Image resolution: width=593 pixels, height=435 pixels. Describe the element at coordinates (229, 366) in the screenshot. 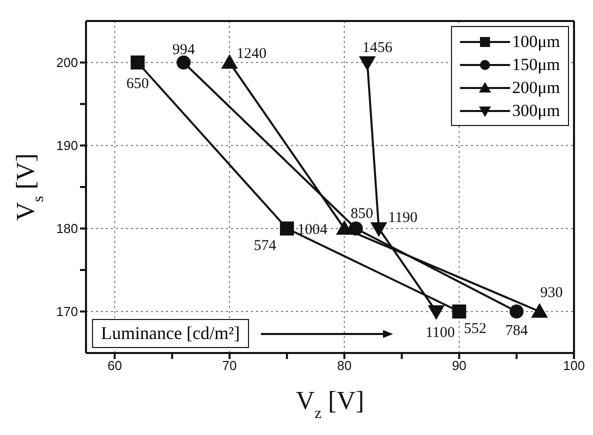

I see `x-tick-label: 70` at that location.